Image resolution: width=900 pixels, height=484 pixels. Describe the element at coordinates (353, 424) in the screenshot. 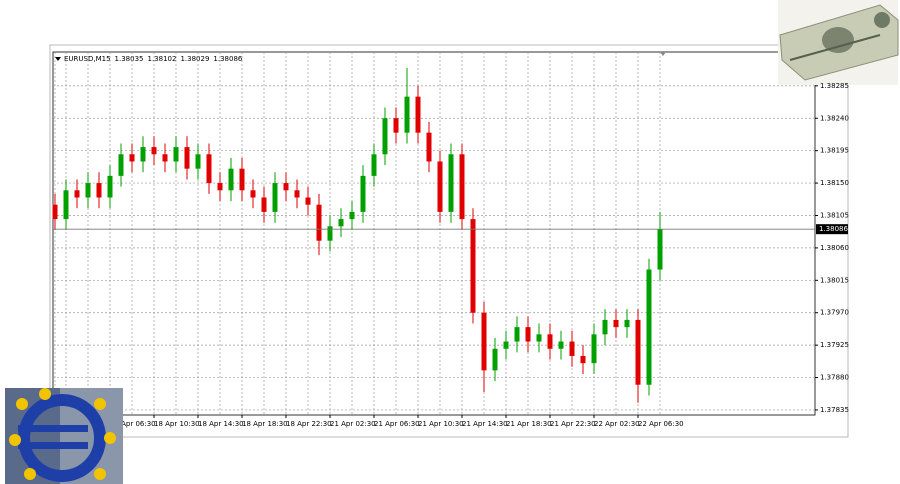

I see `x-tick-label: 21 Apr 02:30` at that location.